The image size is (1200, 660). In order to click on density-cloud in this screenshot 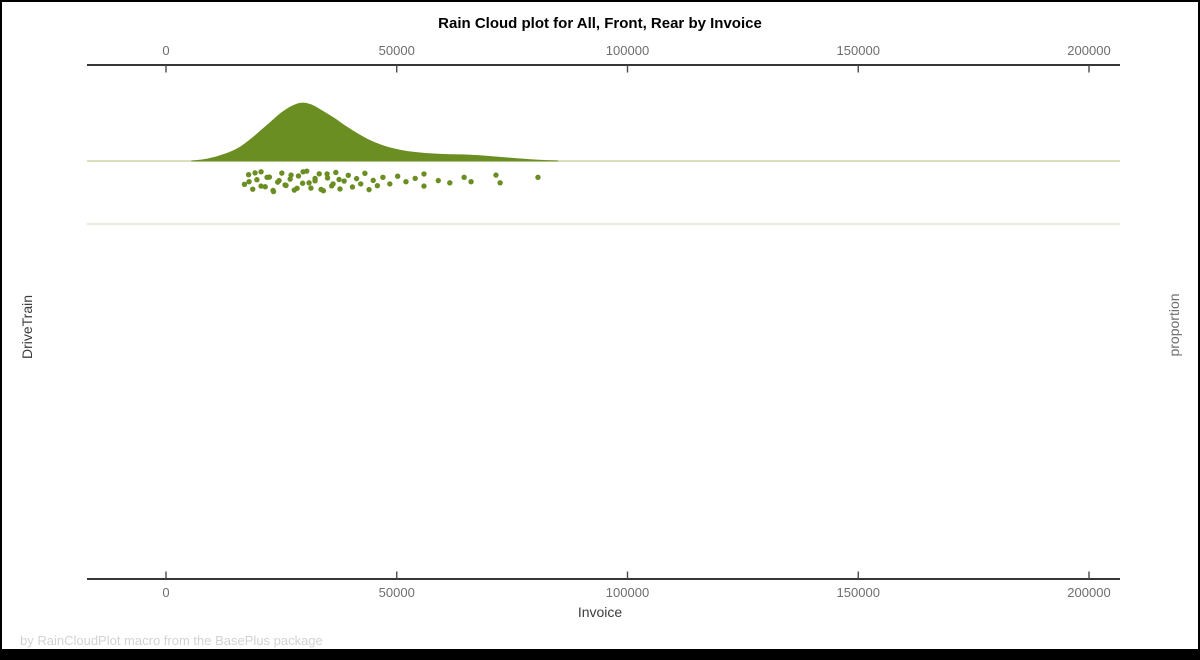, I will do `click(375, 132)`.